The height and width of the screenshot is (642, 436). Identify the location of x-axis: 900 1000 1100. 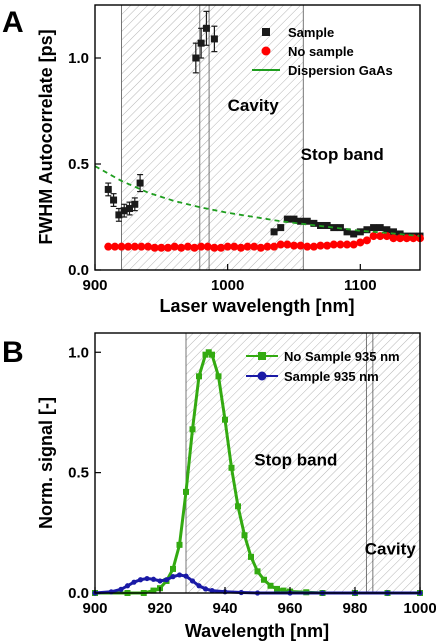
(229, 279).